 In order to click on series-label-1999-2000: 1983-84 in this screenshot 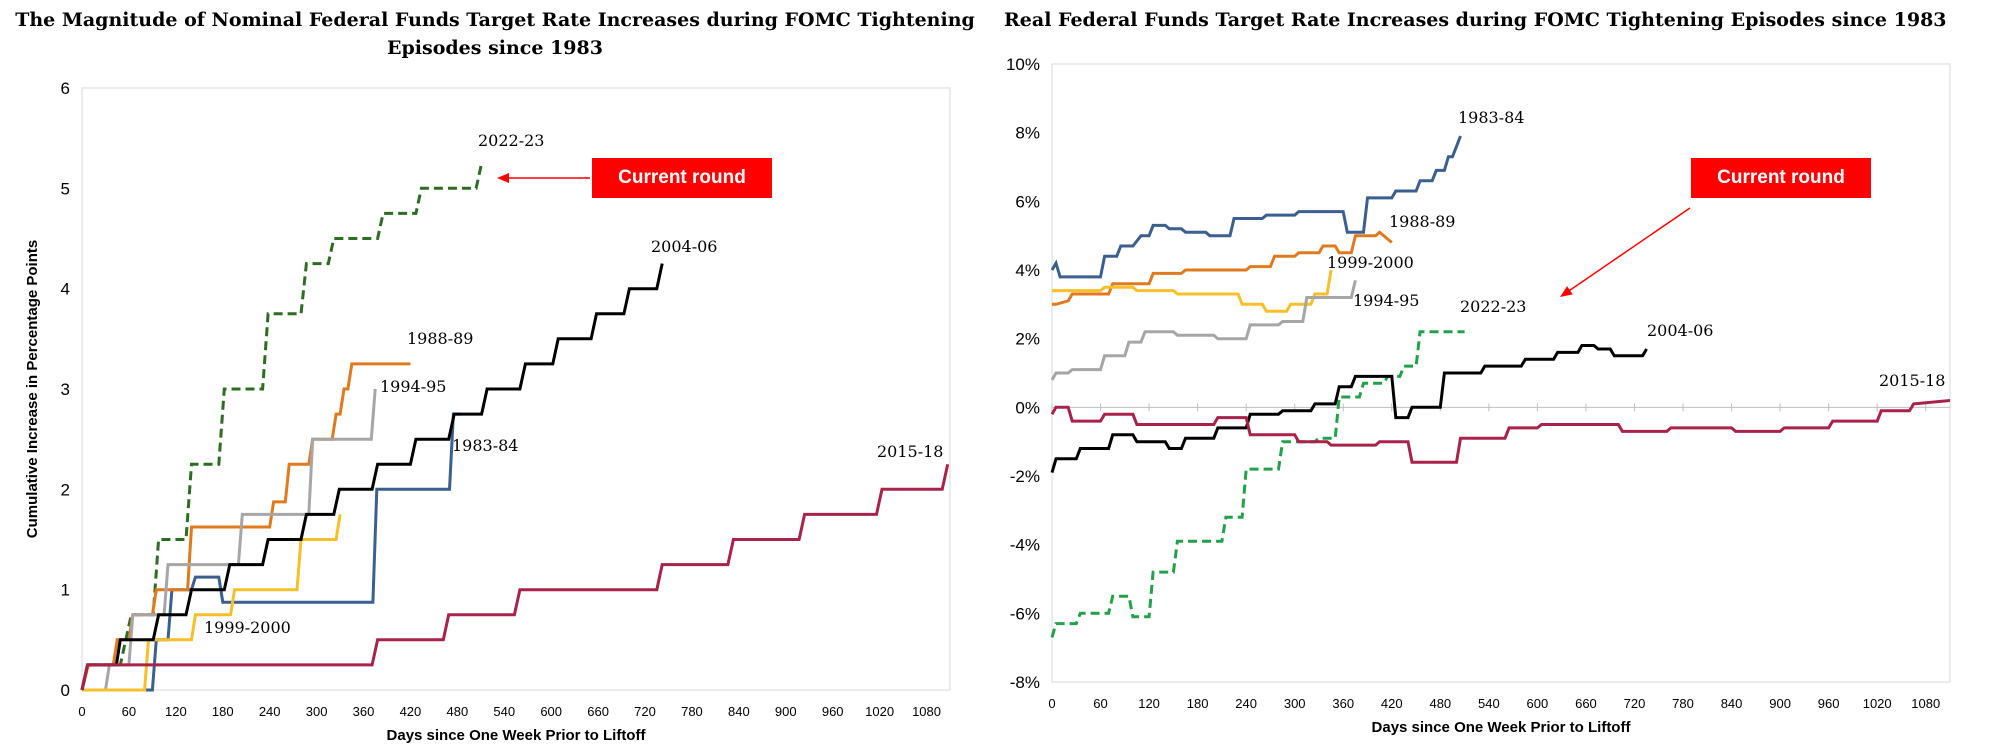, I will do `click(485, 445)`.